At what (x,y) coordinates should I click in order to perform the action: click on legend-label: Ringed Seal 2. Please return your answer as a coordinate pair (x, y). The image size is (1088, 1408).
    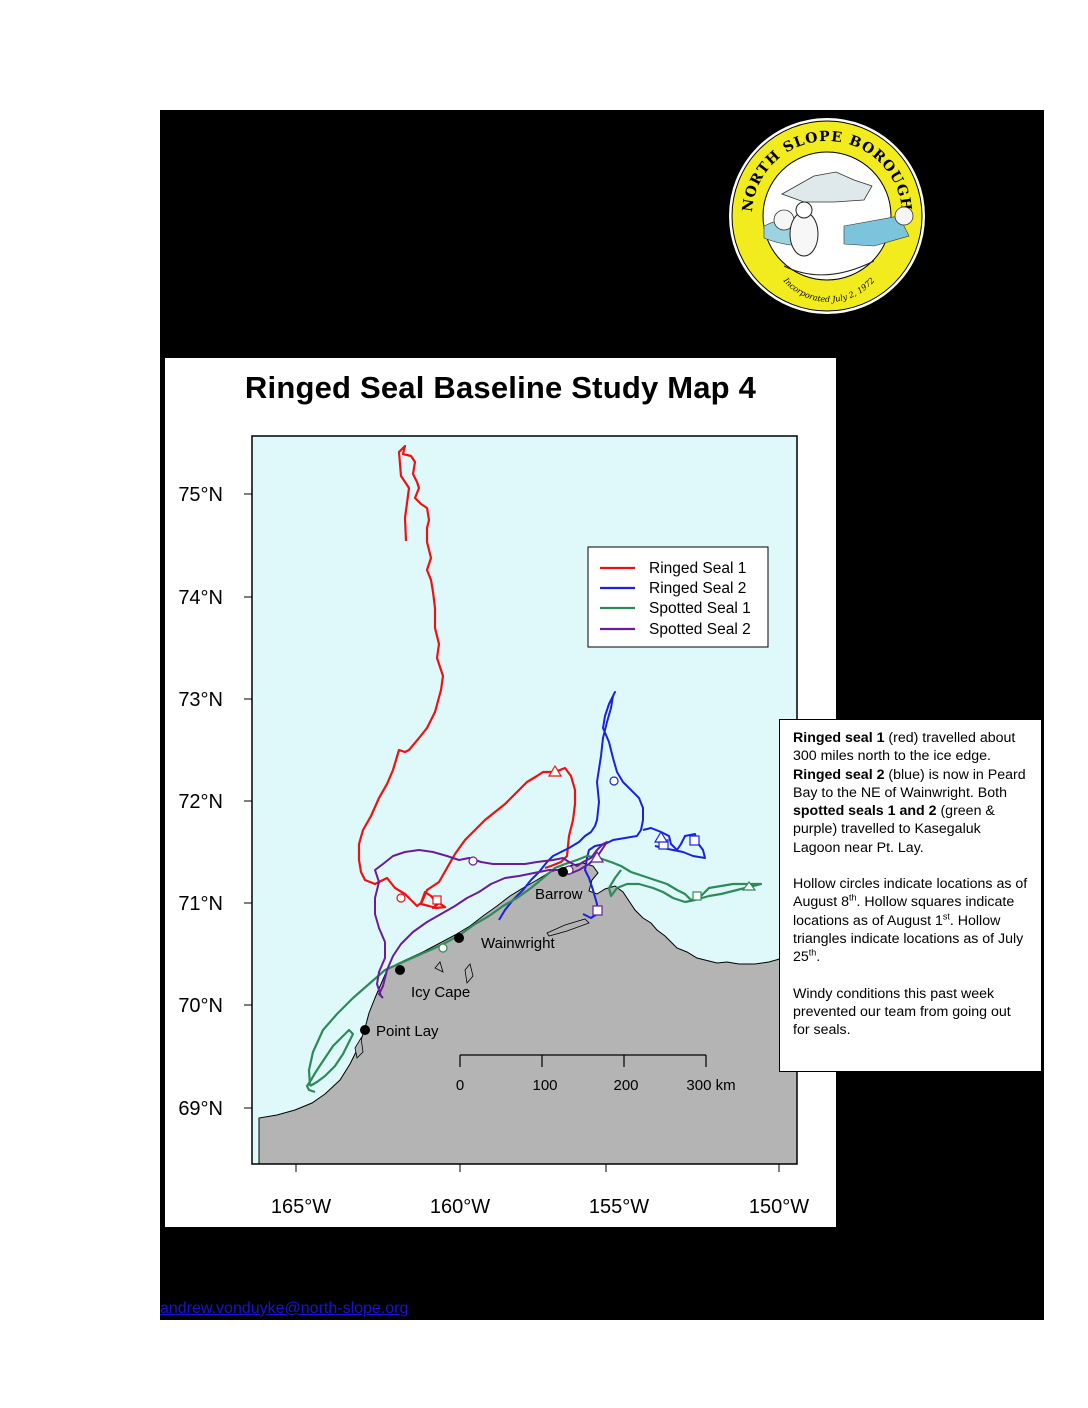
    Looking at the image, I should click on (697, 588).